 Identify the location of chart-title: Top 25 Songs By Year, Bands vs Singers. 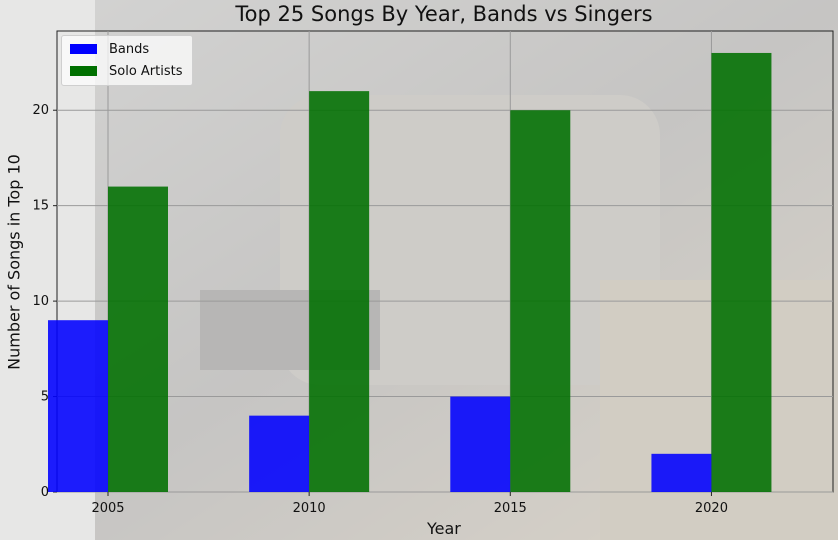
(444, 14).